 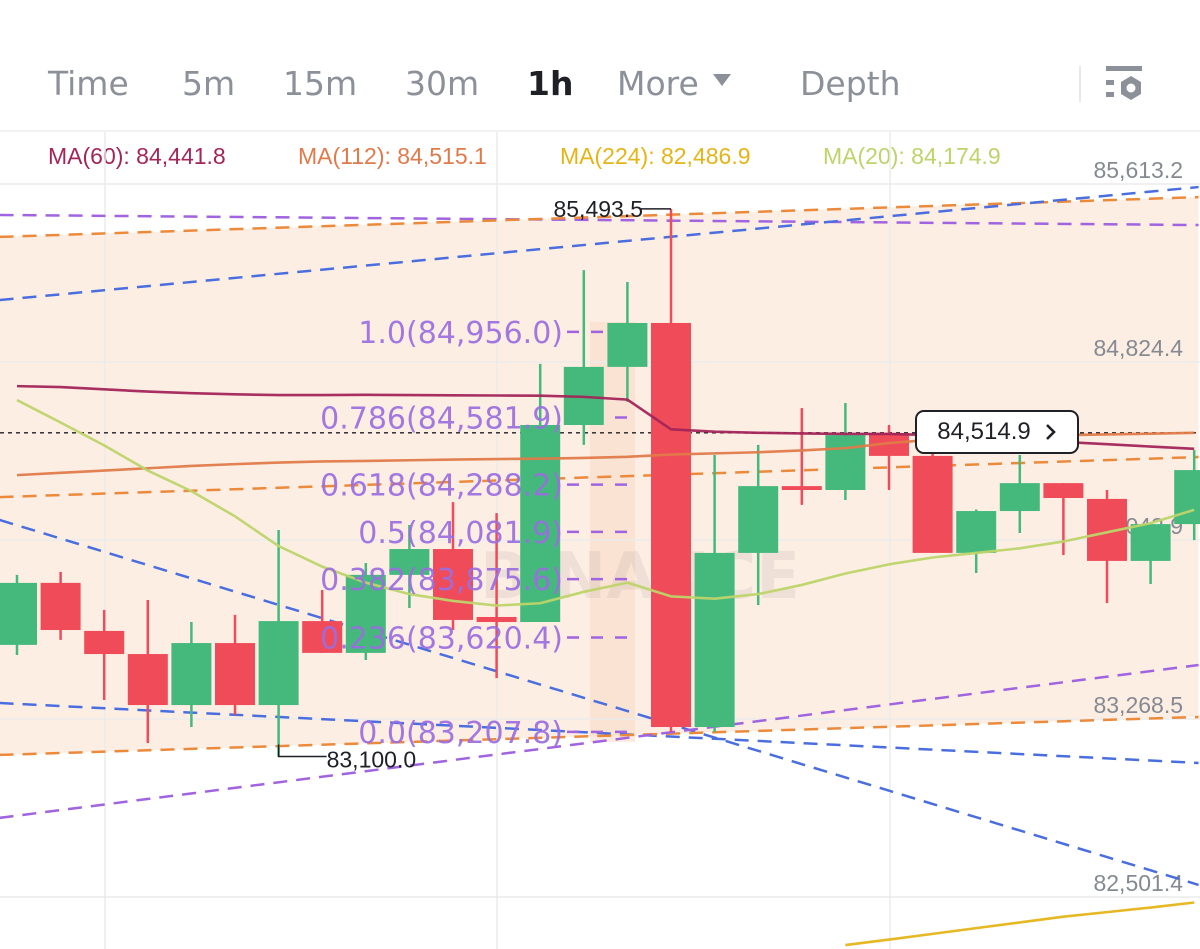 What do you see at coordinates (721, 79) in the screenshot?
I see `caret-down-icon` at bounding box center [721, 79].